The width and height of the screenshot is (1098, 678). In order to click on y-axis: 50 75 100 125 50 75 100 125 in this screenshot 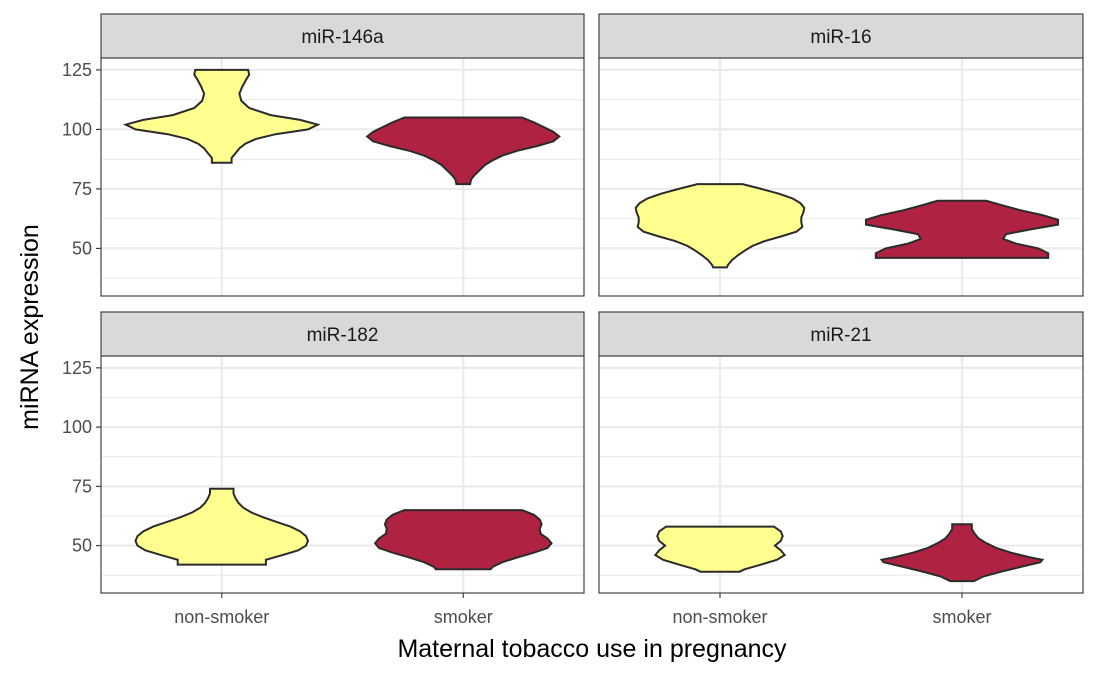, I will do `click(81, 308)`.